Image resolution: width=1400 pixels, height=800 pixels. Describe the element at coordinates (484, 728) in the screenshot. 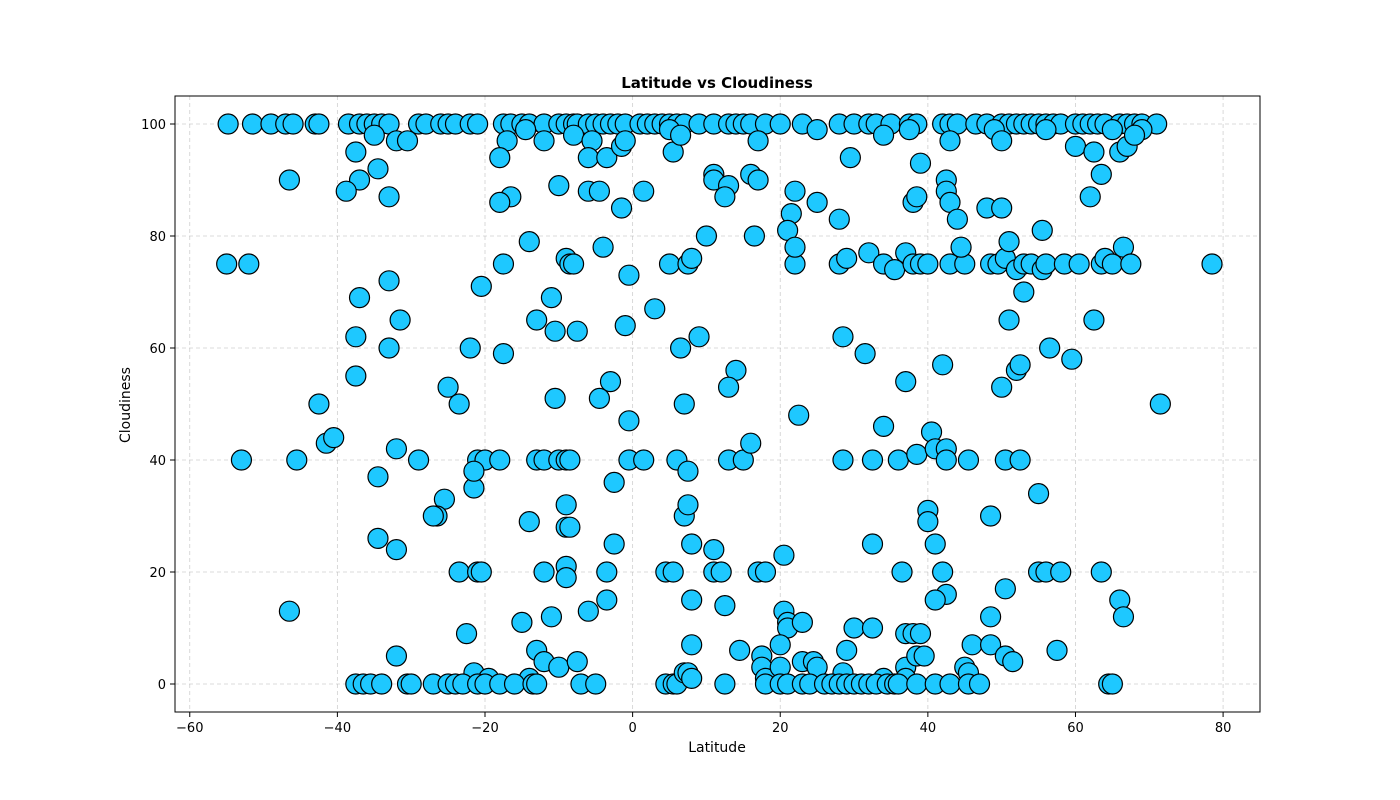

I see `x-tick-label: −20` at that location.